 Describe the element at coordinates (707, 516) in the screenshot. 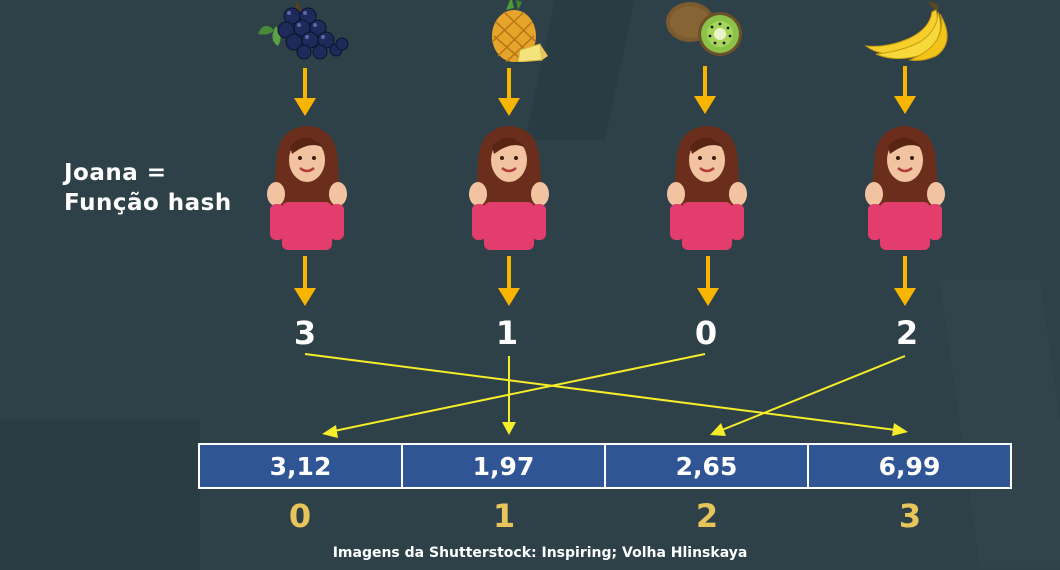

I see `array-index: 2` at that location.